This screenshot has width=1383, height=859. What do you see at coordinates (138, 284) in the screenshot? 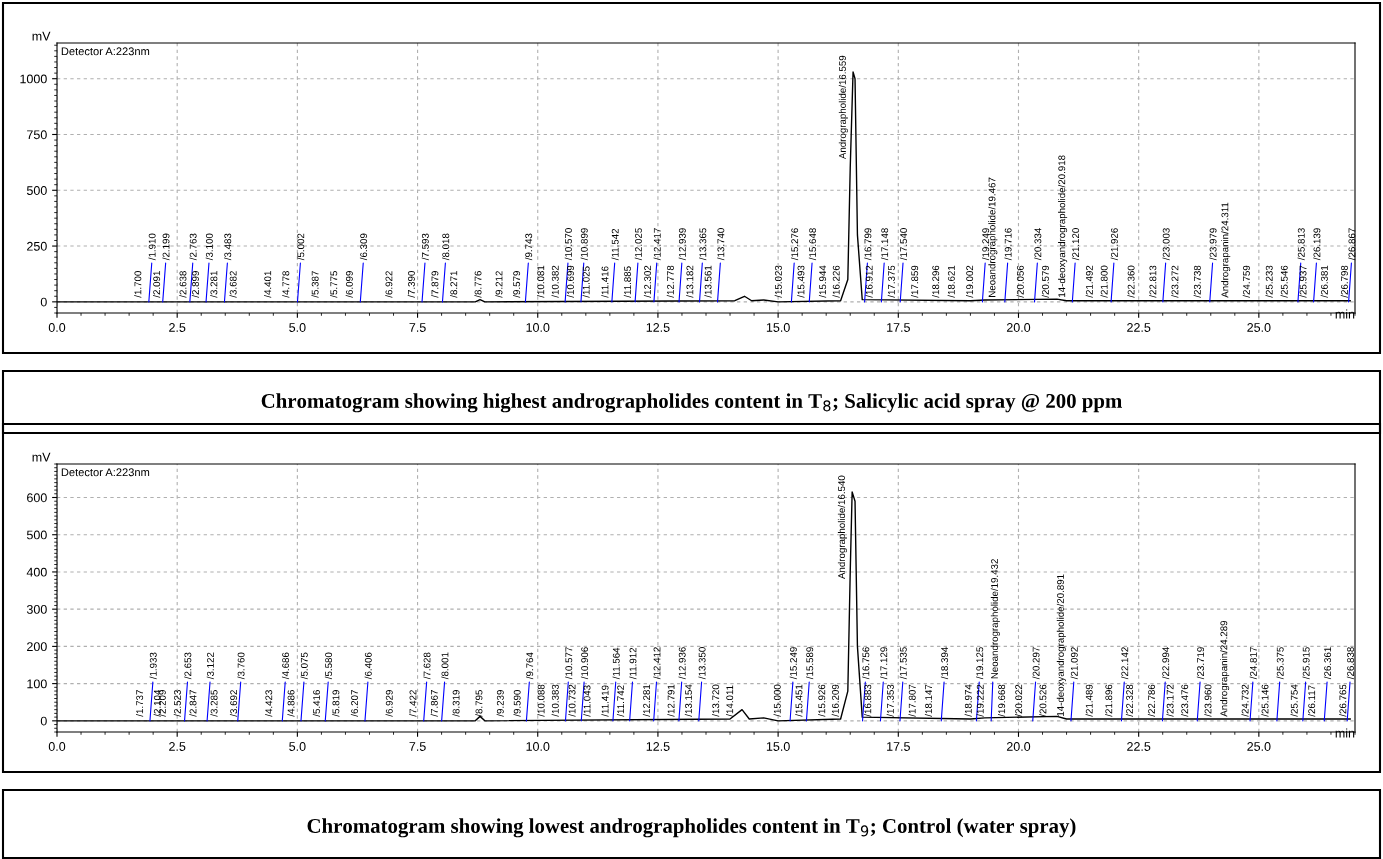
I see `annotation: /1.700` at bounding box center [138, 284].